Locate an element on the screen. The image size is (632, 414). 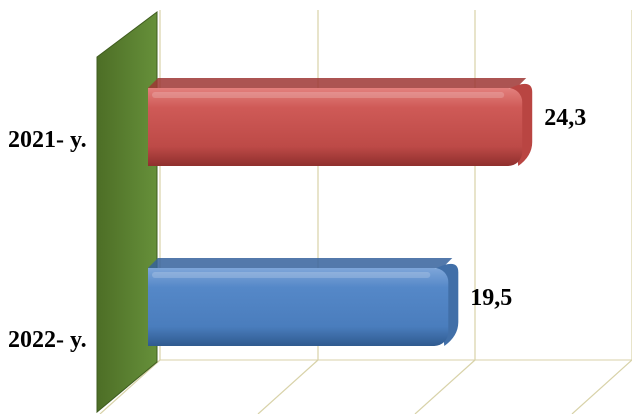
category-label: 2021- y. is located at coordinates (47, 140).